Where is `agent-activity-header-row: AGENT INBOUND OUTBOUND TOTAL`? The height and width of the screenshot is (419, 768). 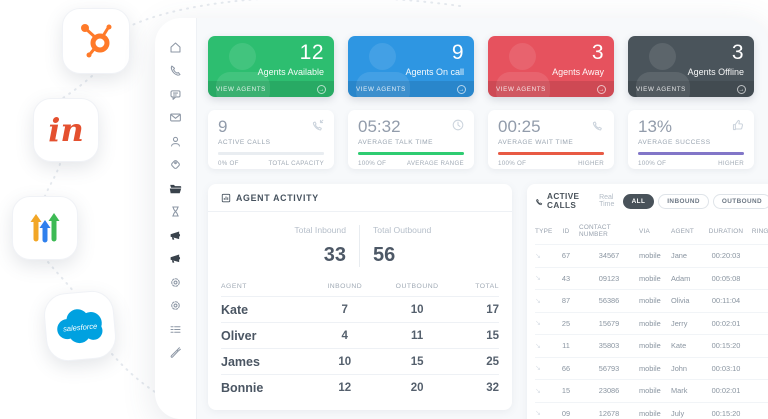 agent-activity-header-row: AGENT INBOUND OUTBOUND TOTAL is located at coordinates (360, 287).